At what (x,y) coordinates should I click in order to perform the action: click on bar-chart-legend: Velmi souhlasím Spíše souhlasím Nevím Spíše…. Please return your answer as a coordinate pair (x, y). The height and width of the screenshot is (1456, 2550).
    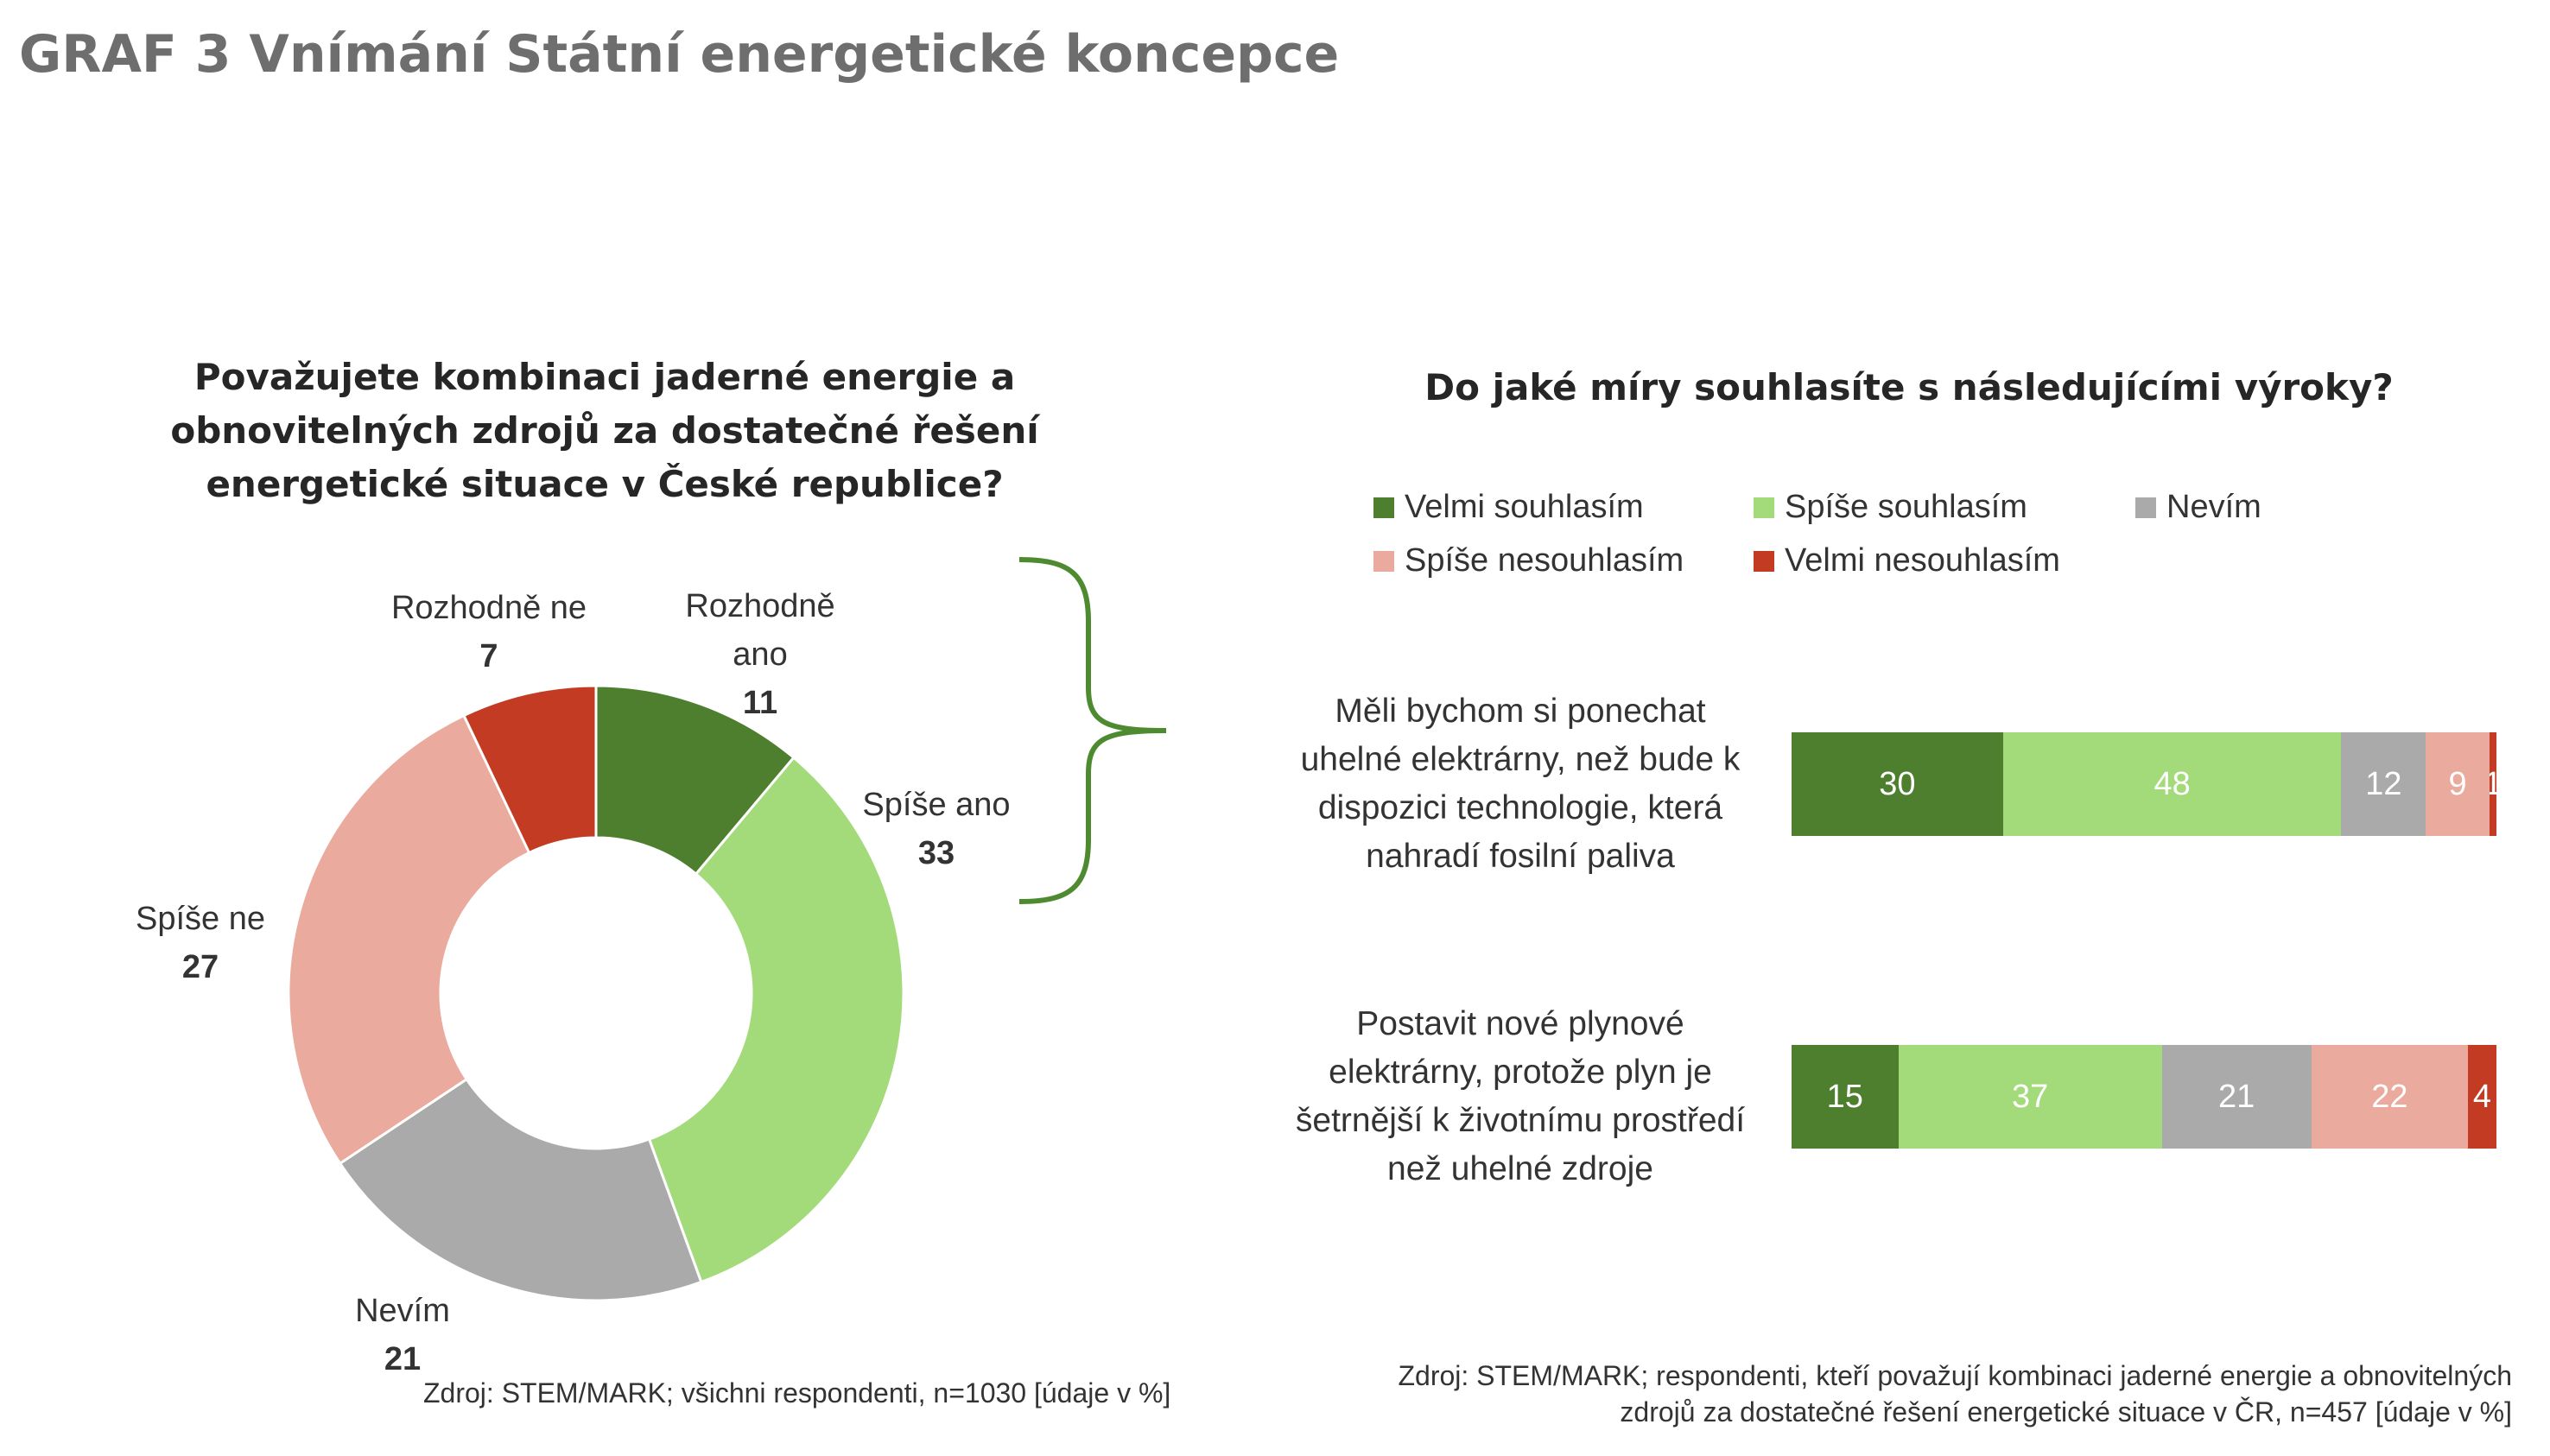
    Looking at the image, I should click on (1892, 549).